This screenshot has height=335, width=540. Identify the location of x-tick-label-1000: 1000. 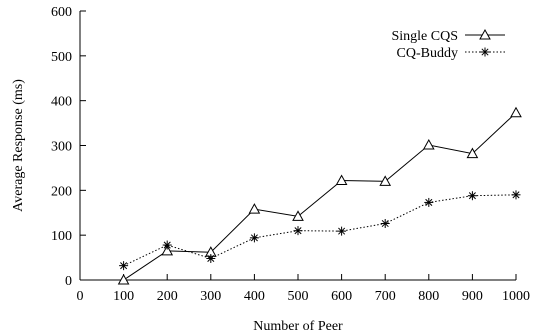
(516, 296).